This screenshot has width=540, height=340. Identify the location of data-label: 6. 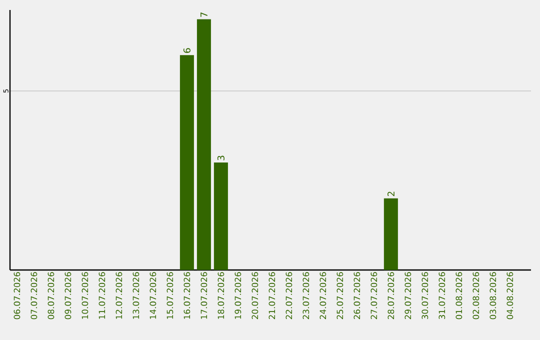
(186, 50).